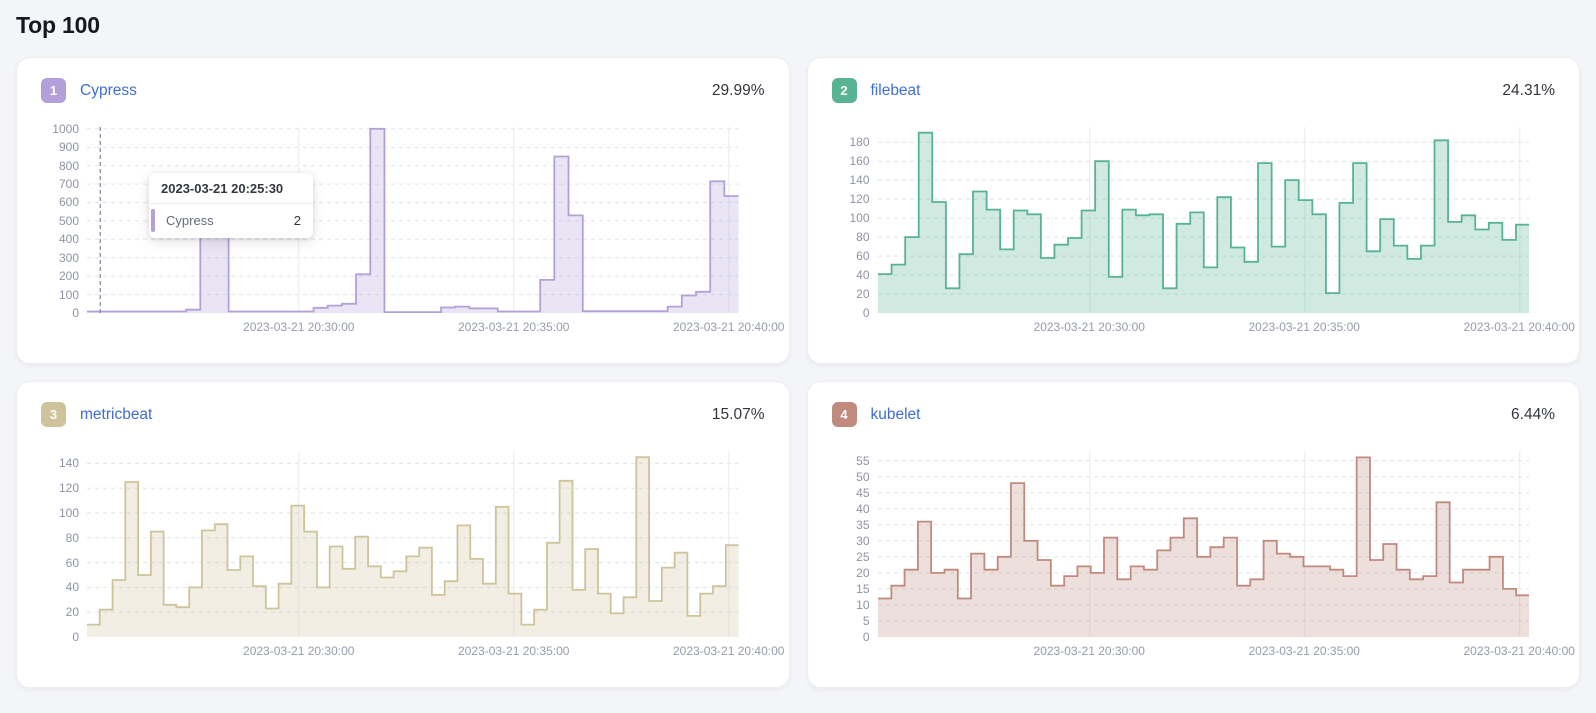 The width and height of the screenshot is (1596, 713). I want to click on y-tick-label: 800, so click(68, 165).